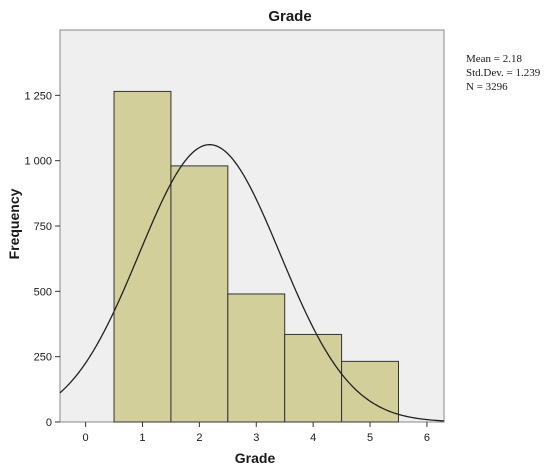 The image size is (550, 471). What do you see at coordinates (487, 87) in the screenshot?
I see `stats-n: N = 3296` at bounding box center [487, 87].